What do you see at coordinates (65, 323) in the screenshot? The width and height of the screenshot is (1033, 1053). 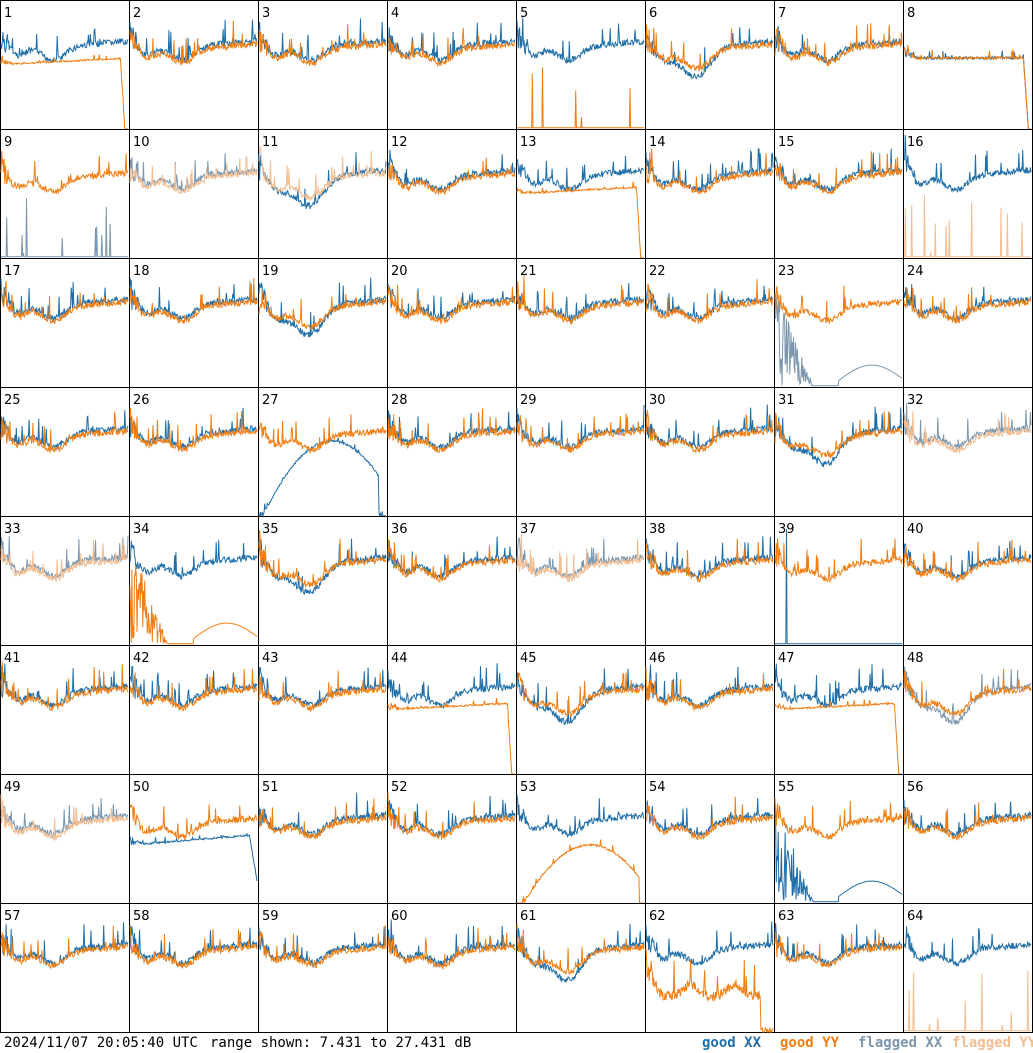 I see `antenna-panel-17: 17` at bounding box center [65, 323].